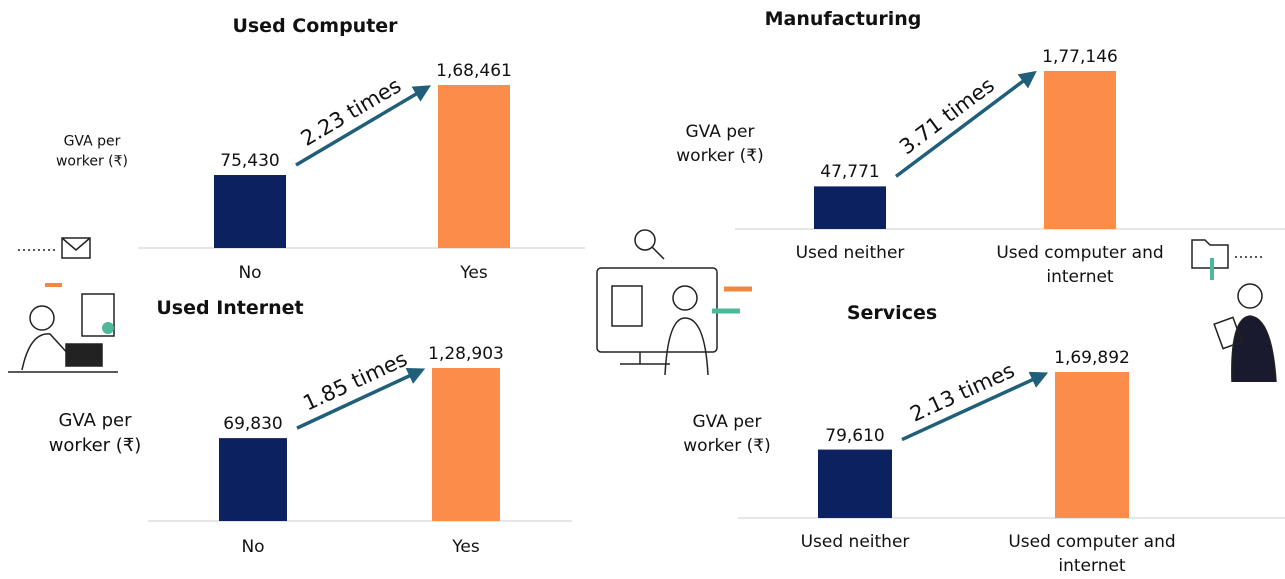 This screenshot has width=1285, height=579. What do you see at coordinates (892, 313) in the screenshot?
I see `chart-title: Services` at bounding box center [892, 313].